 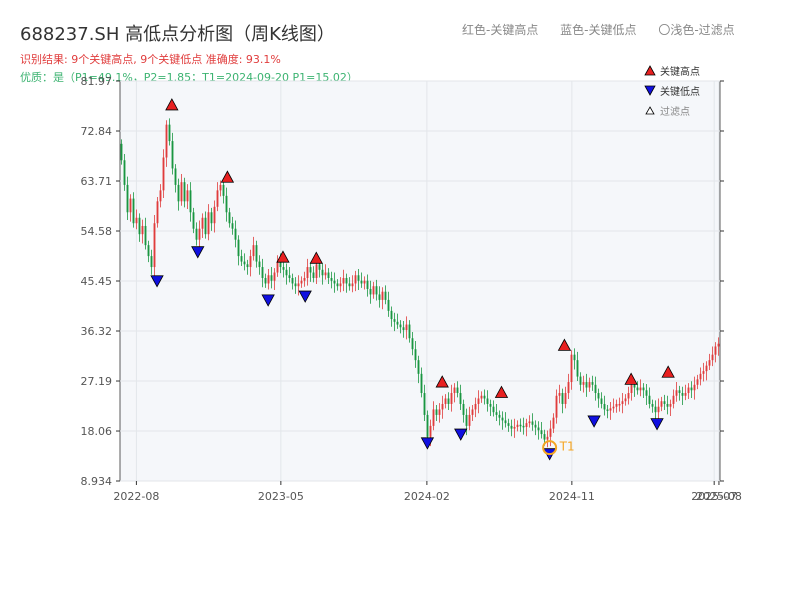 I want to click on t1-label: T1, so click(x=567, y=447).